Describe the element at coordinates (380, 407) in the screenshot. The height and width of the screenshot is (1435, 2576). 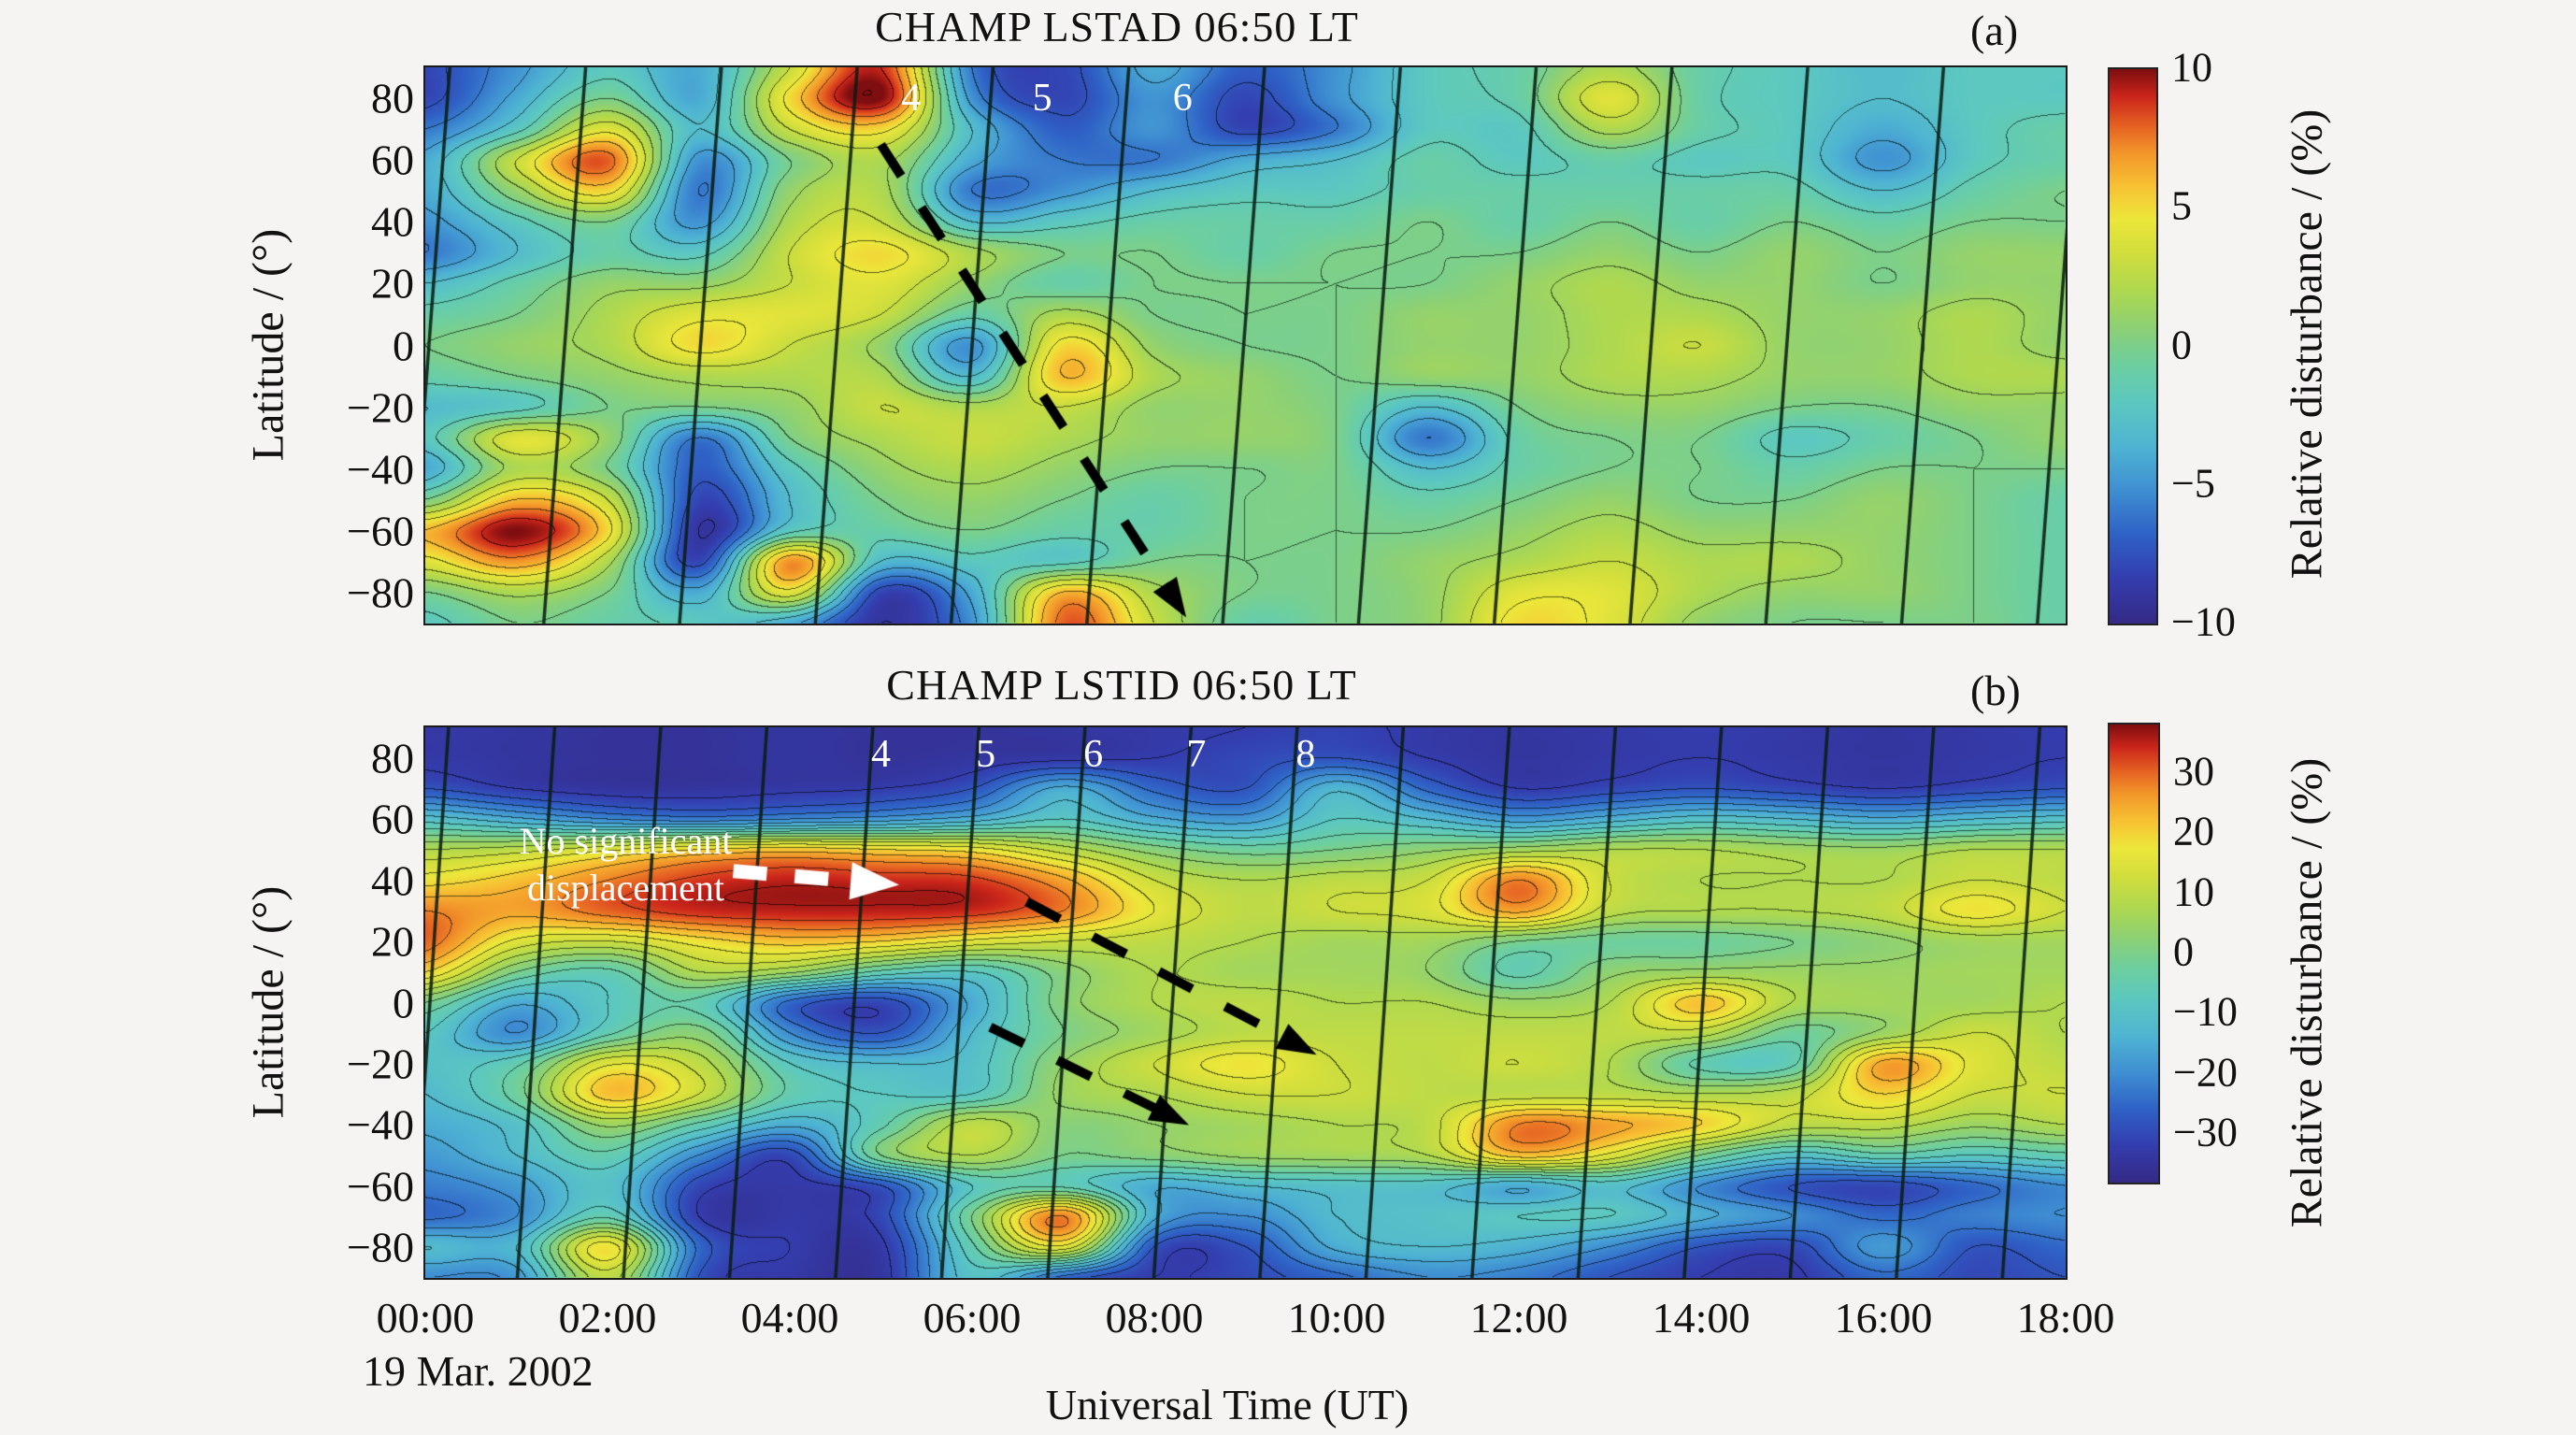
I see `panel-a-y-tick-label: −20` at that location.